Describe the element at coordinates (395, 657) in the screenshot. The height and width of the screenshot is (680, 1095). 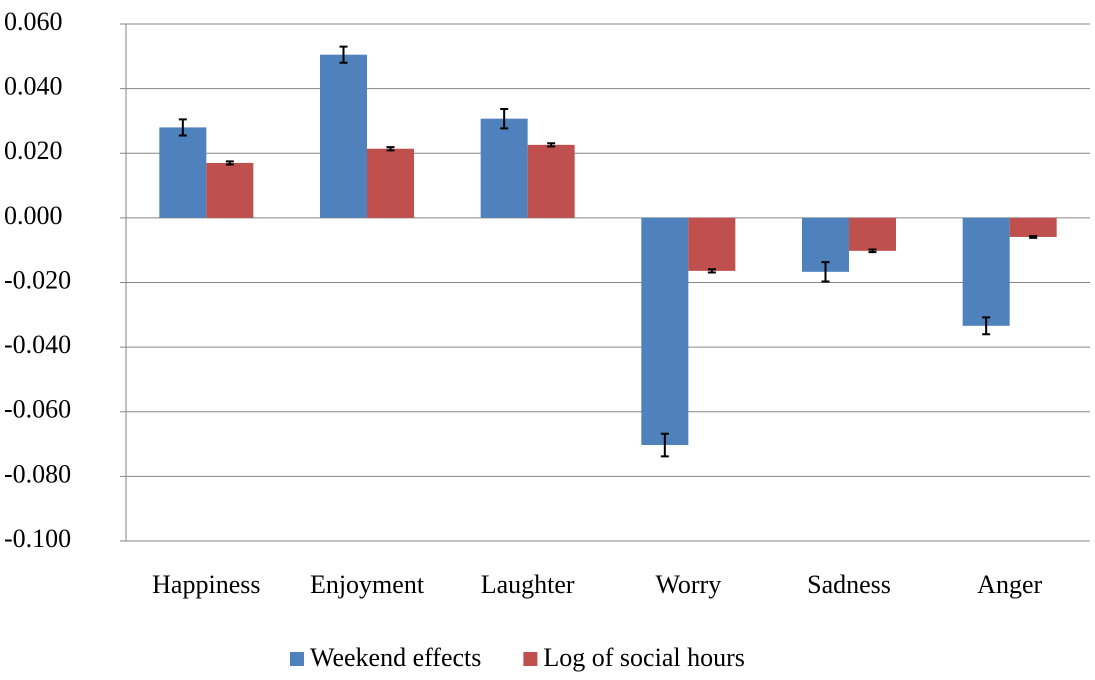
I see `legend-label: Weekend effects` at that location.